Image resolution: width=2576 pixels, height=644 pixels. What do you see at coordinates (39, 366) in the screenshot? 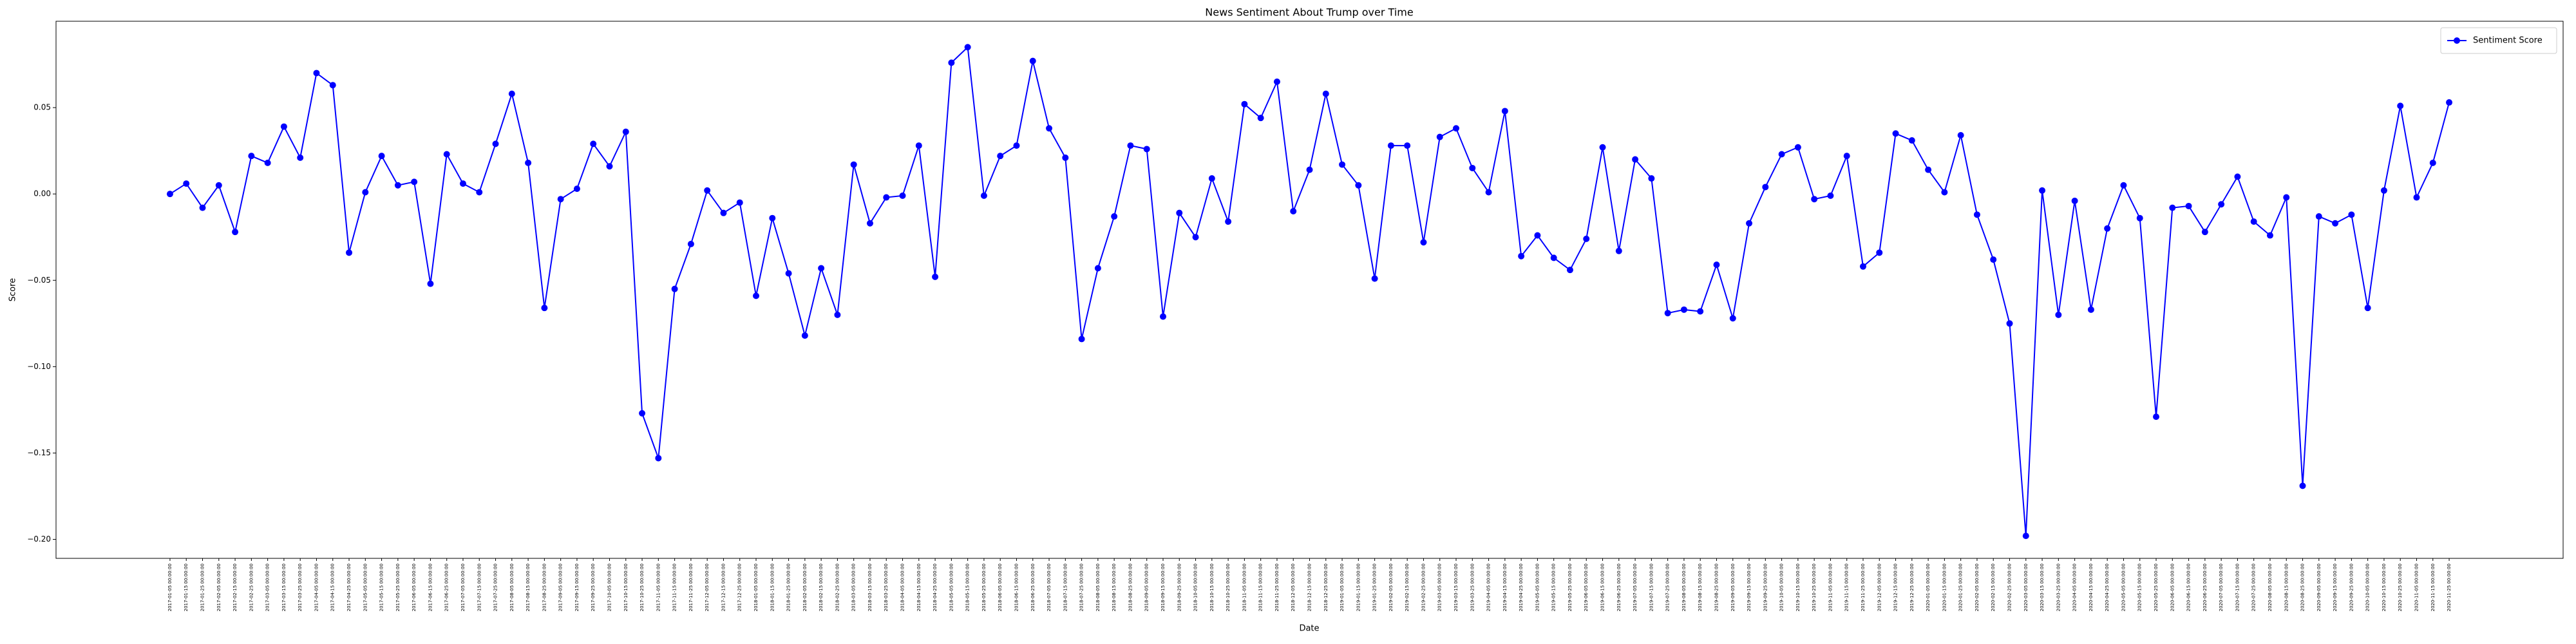
I see `y-tick-label: −0.10` at bounding box center [39, 366].